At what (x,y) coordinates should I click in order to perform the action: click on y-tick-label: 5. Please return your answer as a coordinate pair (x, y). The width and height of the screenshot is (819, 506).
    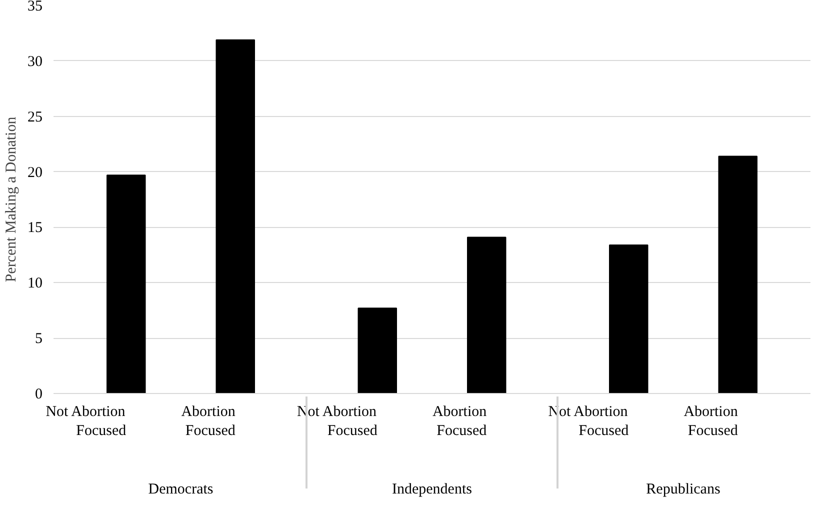
    Looking at the image, I should click on (38, 339).